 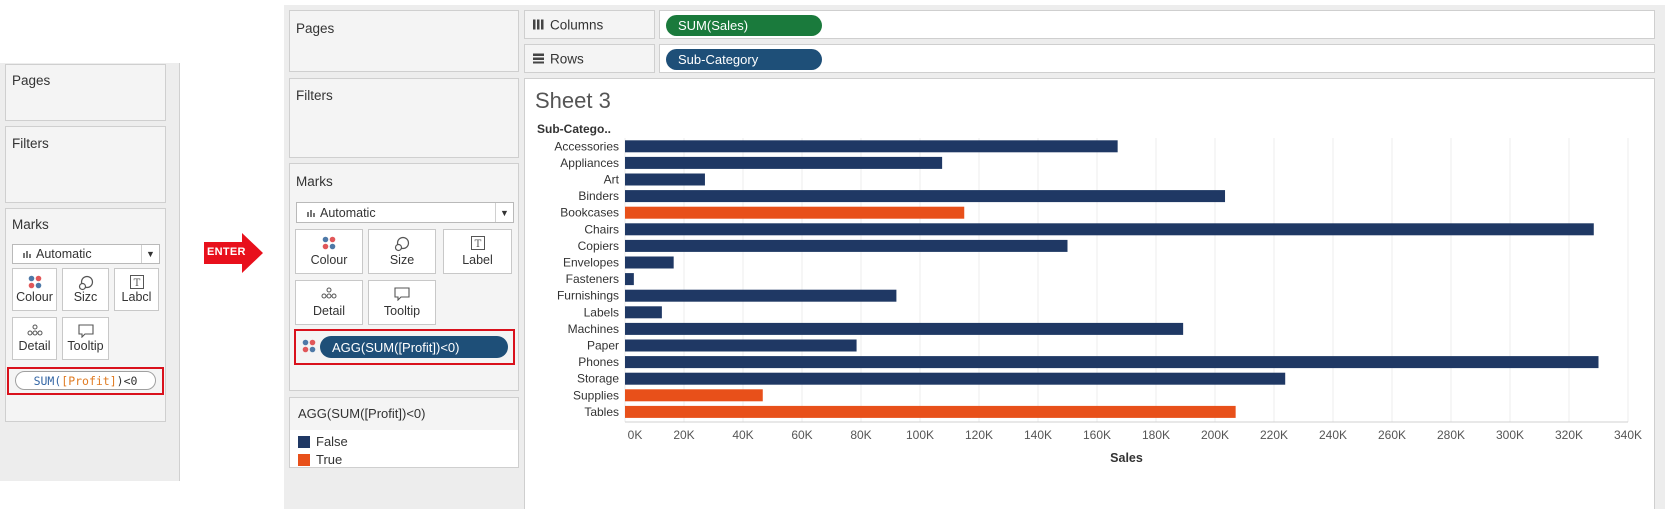 What do you see at coordinates (86, 254) in the screenshot?
I see `left-mark-type-dropdown: Automatic ▼` at bounding box center [86, 254].